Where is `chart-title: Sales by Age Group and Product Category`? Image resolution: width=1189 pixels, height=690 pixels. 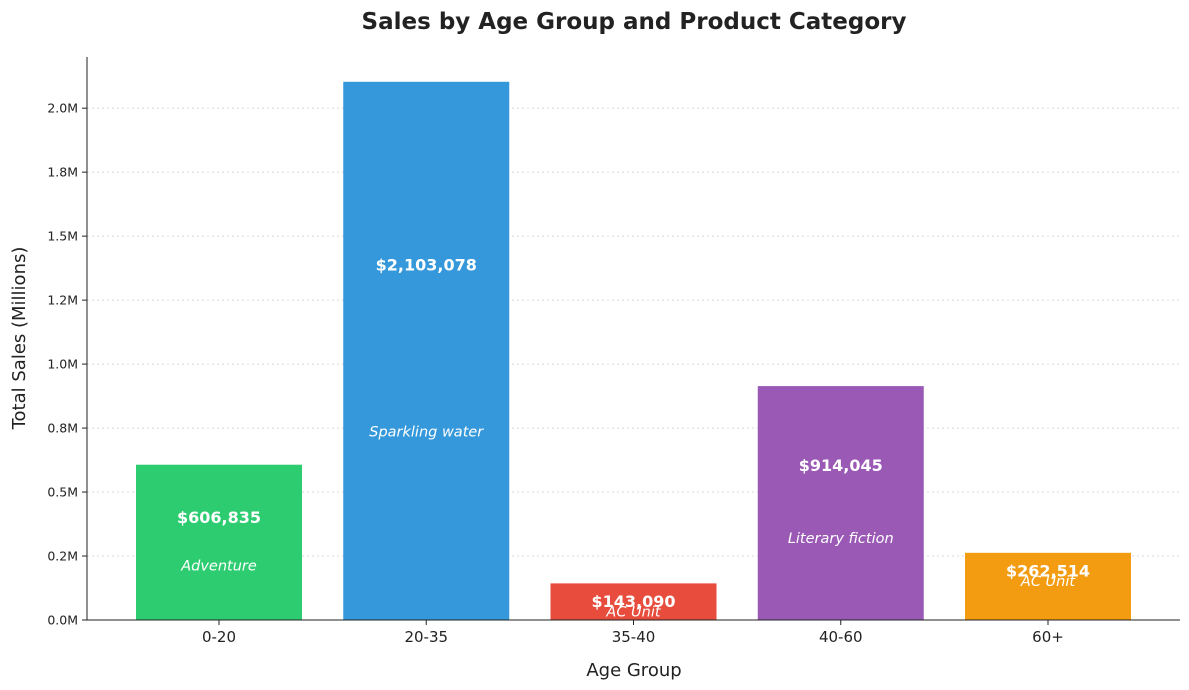 chart-title: Sales by Age Group and Product Category is located at coordinates (634, 22).